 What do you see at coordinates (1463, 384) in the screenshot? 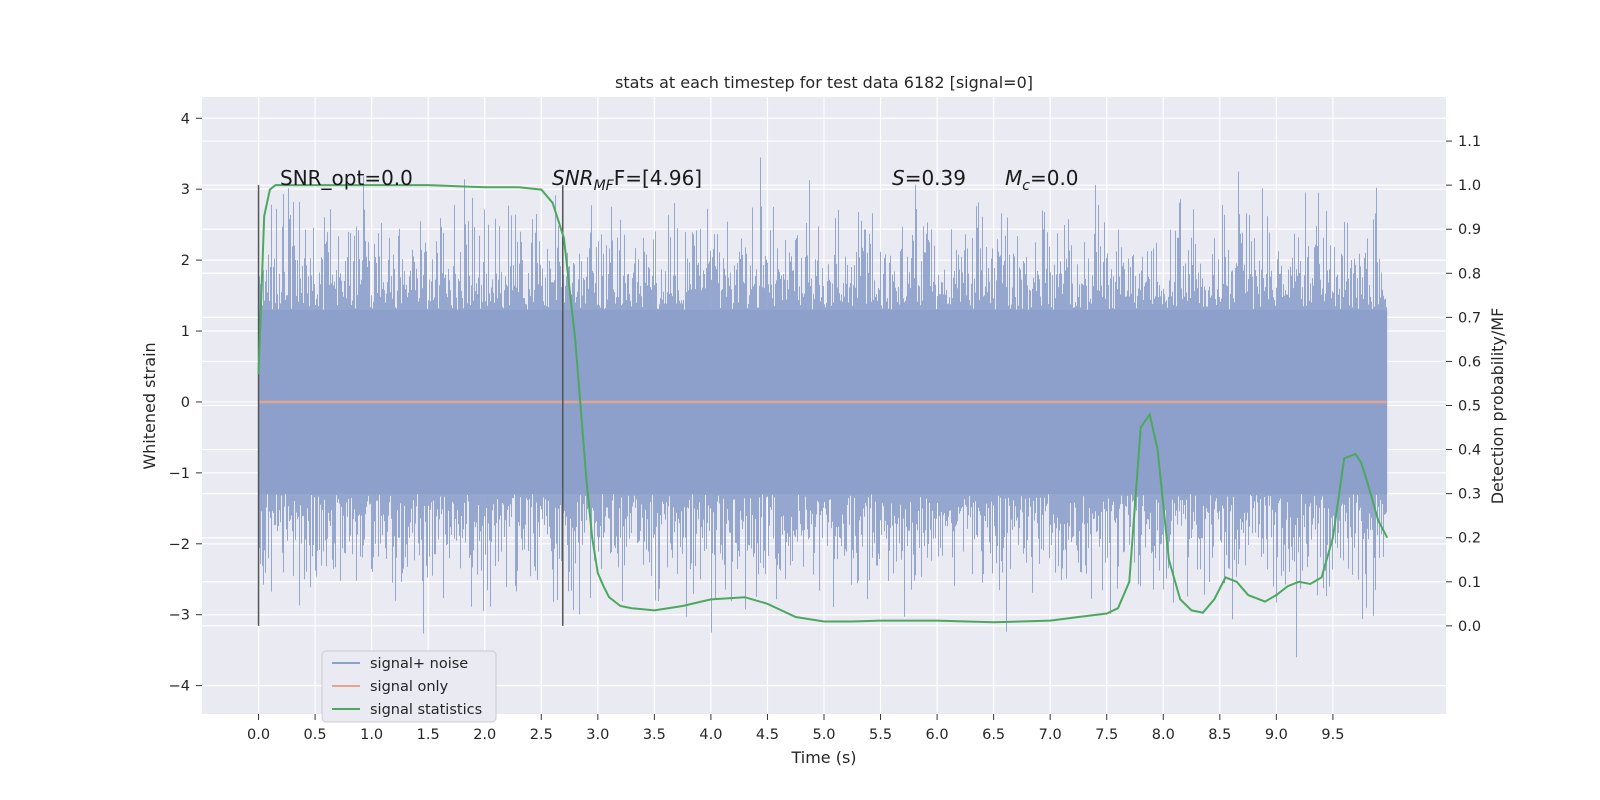
I see `y2-axis-ticks: 1.1 1.0 0.9 0.8 0.7 0.6 0.5 0.4 0.3 0.2 0.1 0.0` at bounding box center [1463, 384].